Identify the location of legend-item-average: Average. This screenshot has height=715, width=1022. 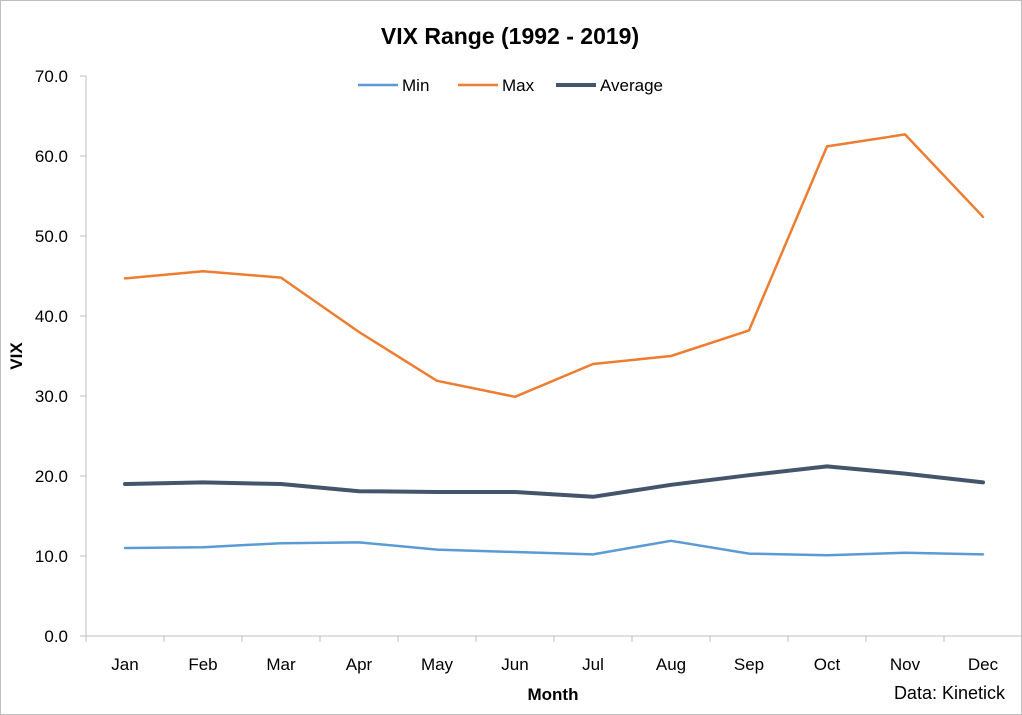
(609, 85).